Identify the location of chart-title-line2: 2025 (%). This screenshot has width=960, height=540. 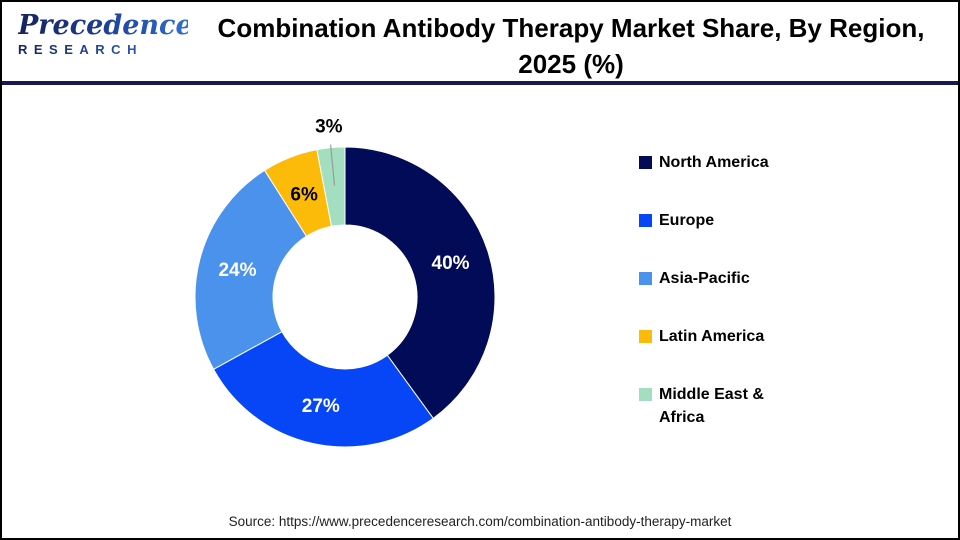
(571, 64).